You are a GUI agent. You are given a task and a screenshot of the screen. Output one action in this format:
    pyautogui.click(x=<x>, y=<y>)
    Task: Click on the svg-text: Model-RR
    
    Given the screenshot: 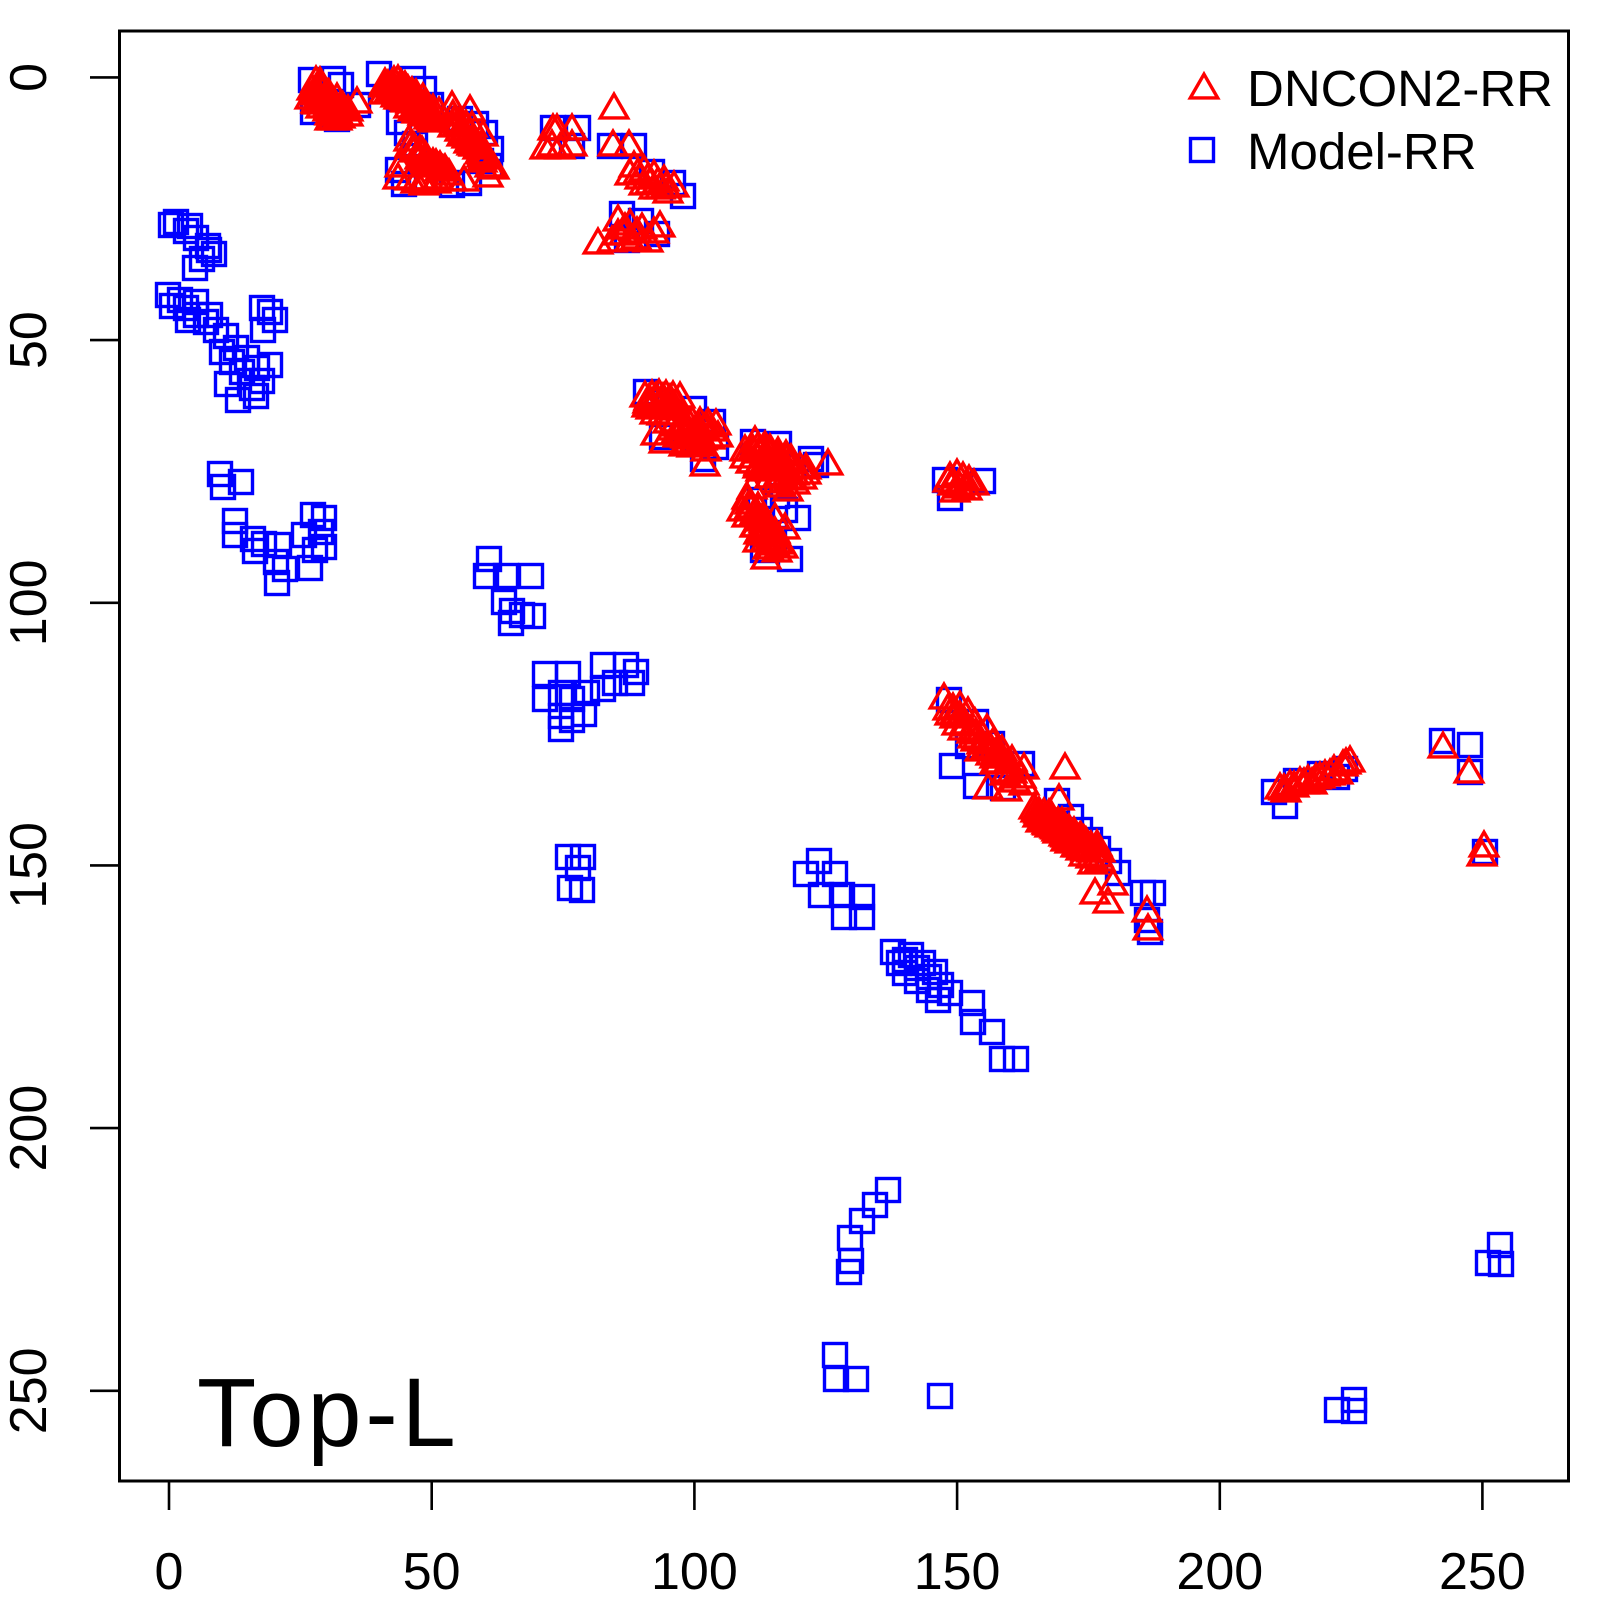 What is the action you would take?
    pyautogui.click(x=1362, y=151)
    